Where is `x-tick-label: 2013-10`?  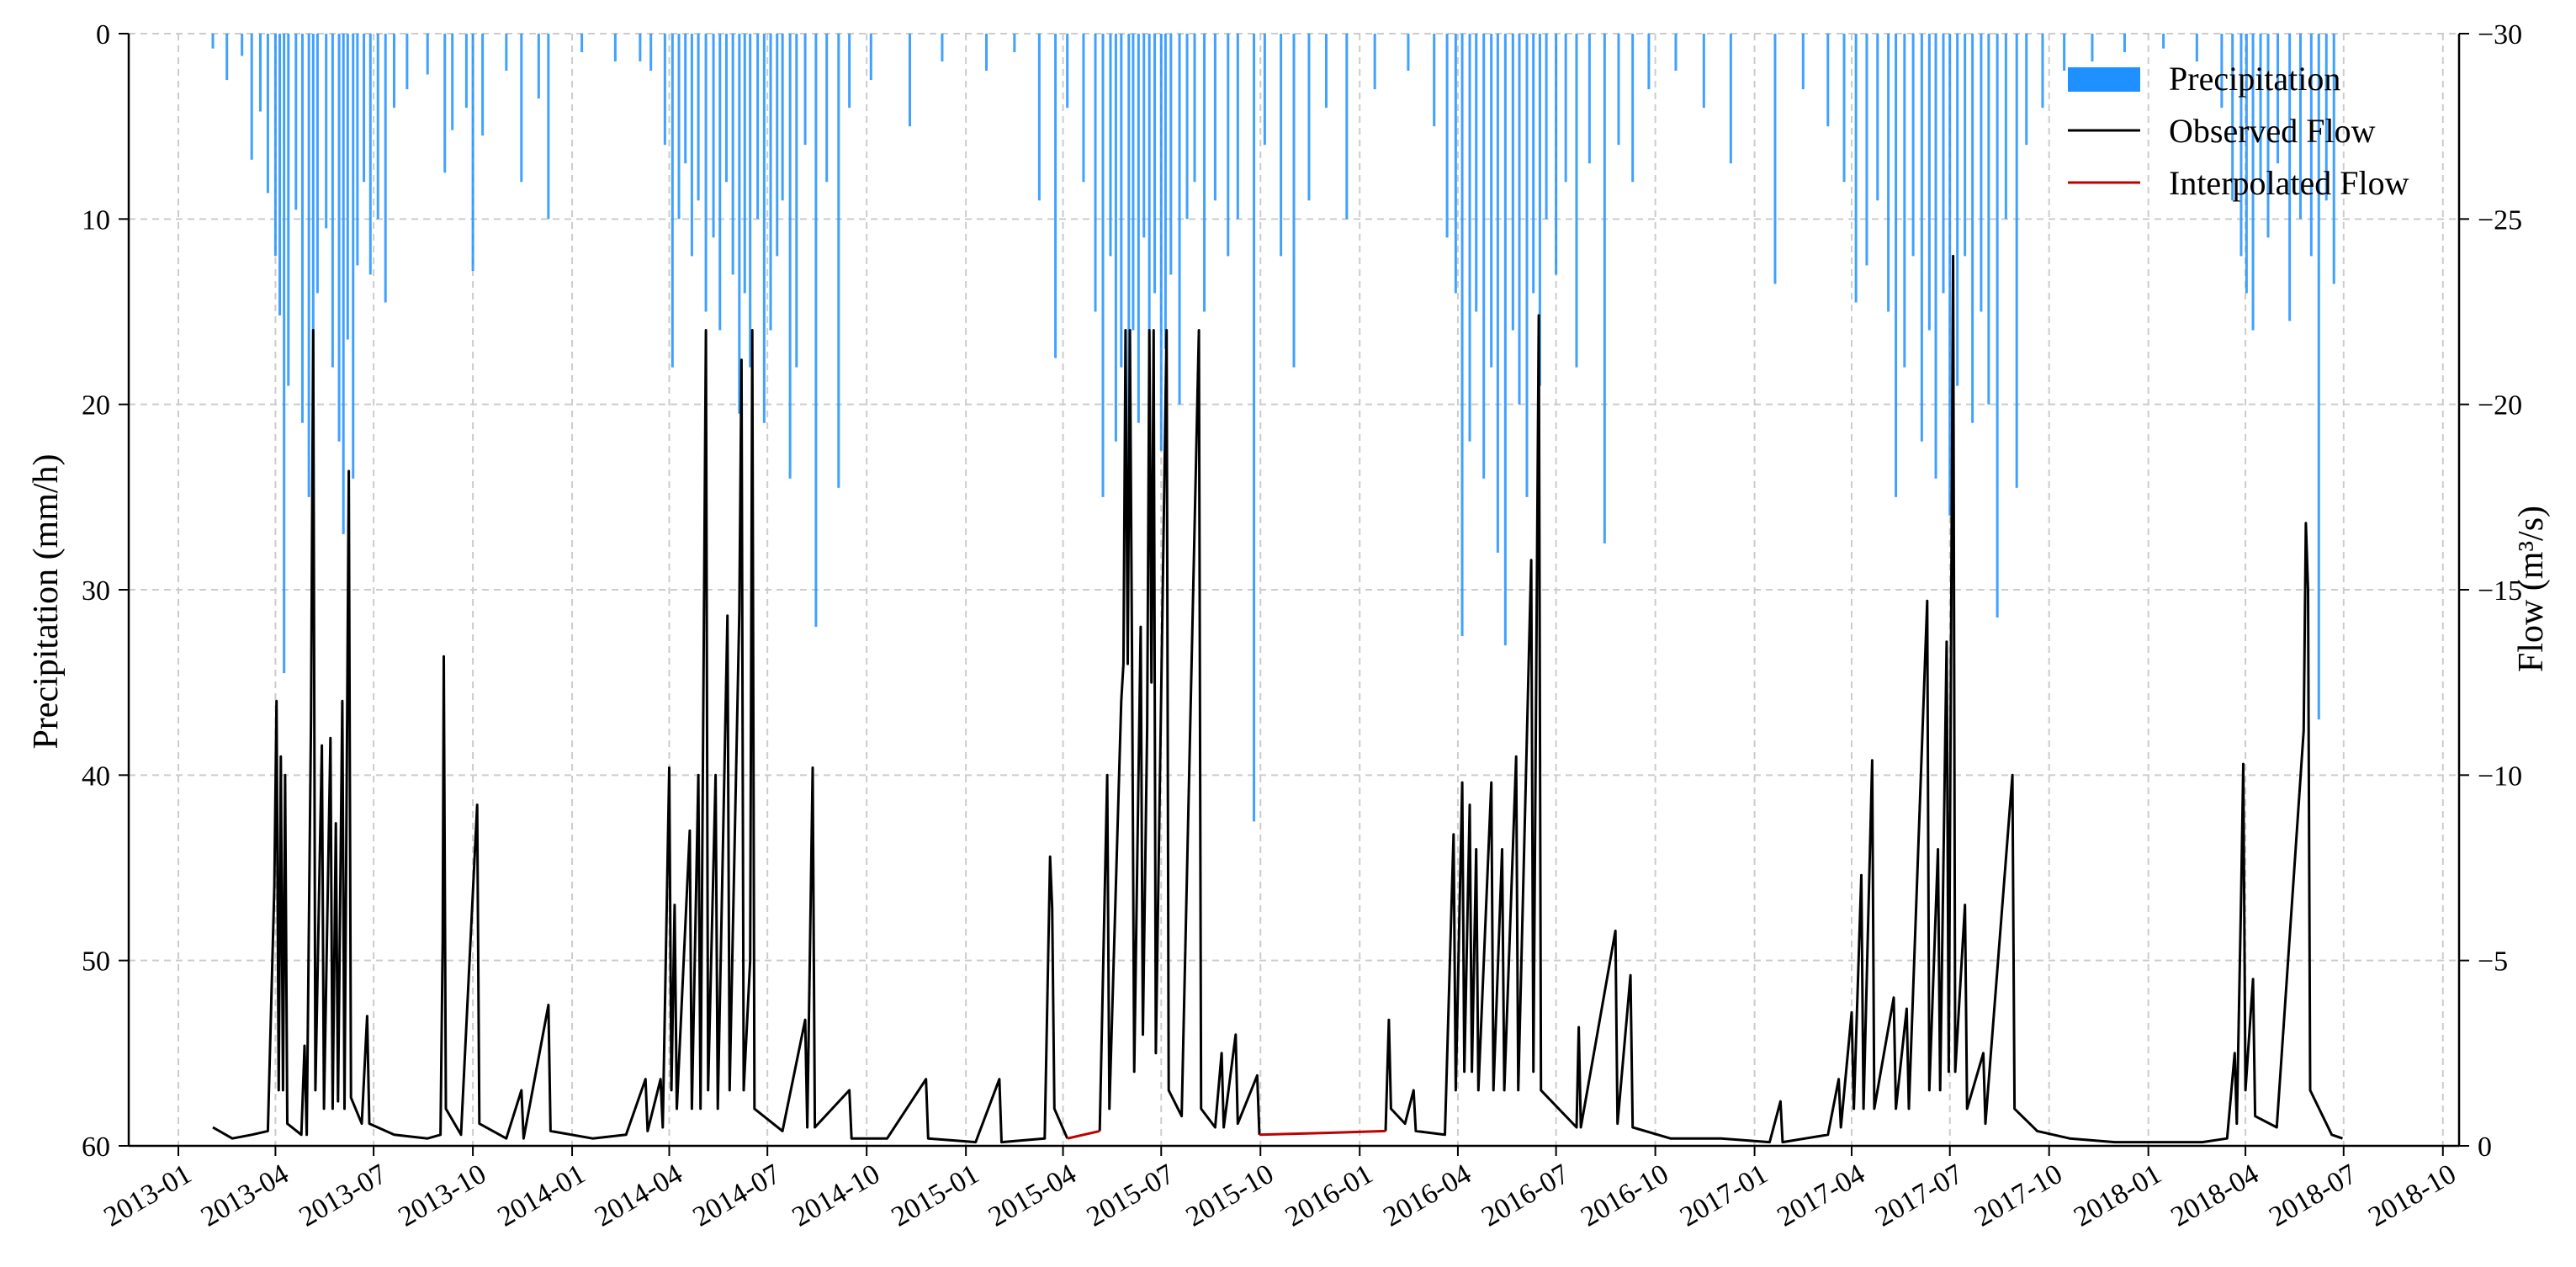 x-tick-label: 2013-10 is located at coordinates (442, 1196).